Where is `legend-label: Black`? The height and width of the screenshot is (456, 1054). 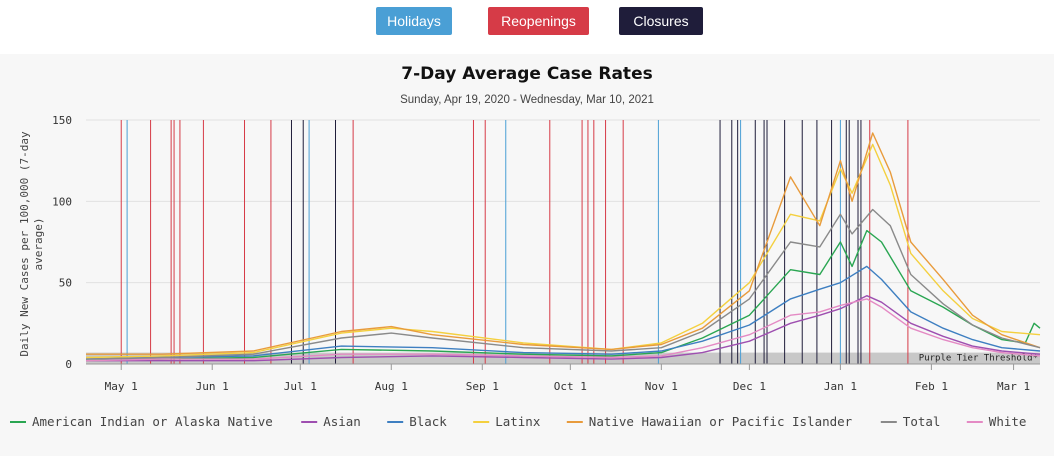 legend-label: Black is located at coordinates (428, 421).